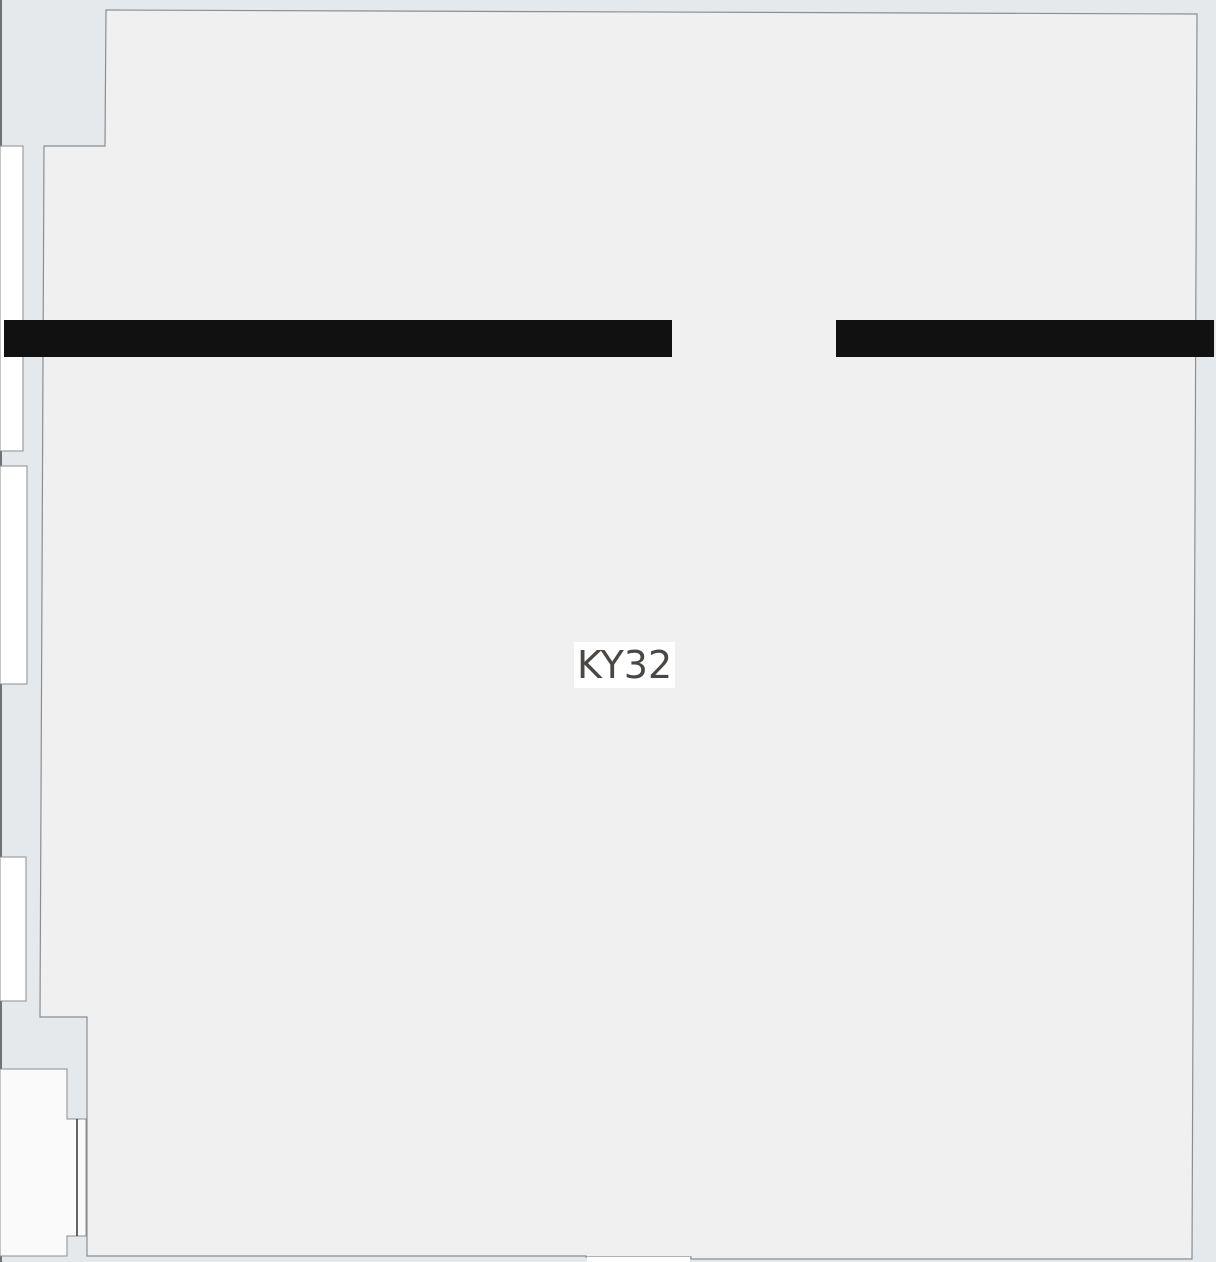 The image size is (1216, 1262). What do you see at coordinates (43, 1162) in the screenshot?
I see `stair-room` at bounding box center [43, 1162].